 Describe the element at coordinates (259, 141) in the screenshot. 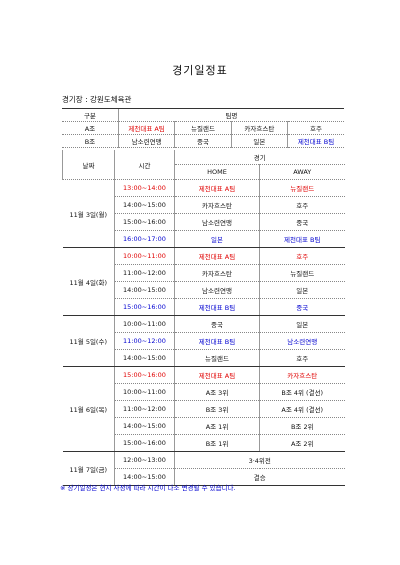

I see `team-name: 일본` at that location.